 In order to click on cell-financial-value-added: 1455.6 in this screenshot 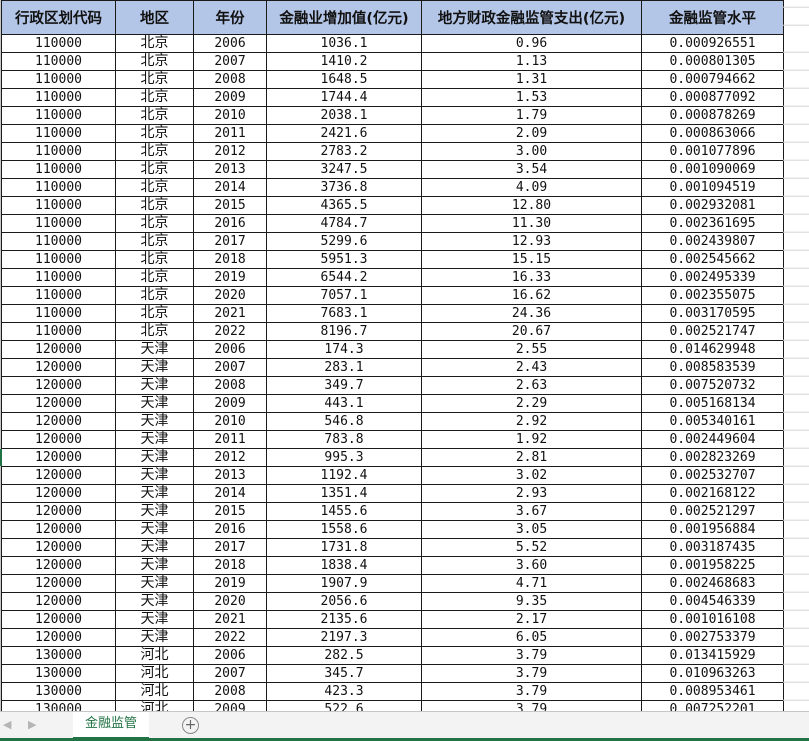, I will do `click(344, 511)`.